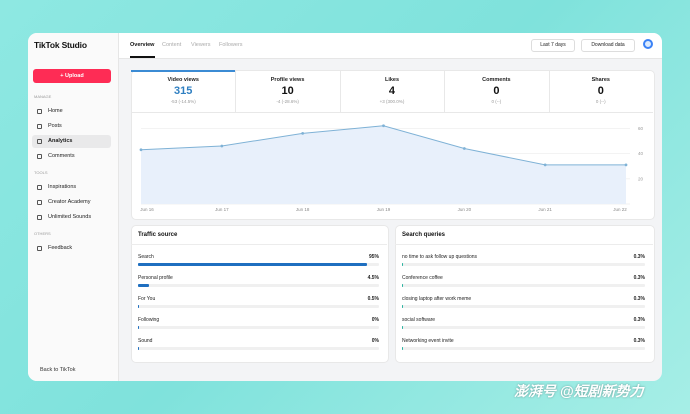 Image resolution: width=690 pixels, height=414 pixels. What do you see at coordinates (55, 125) in the screenshot?
I see `nav-item: Posts` at bounding box center [55, 125].